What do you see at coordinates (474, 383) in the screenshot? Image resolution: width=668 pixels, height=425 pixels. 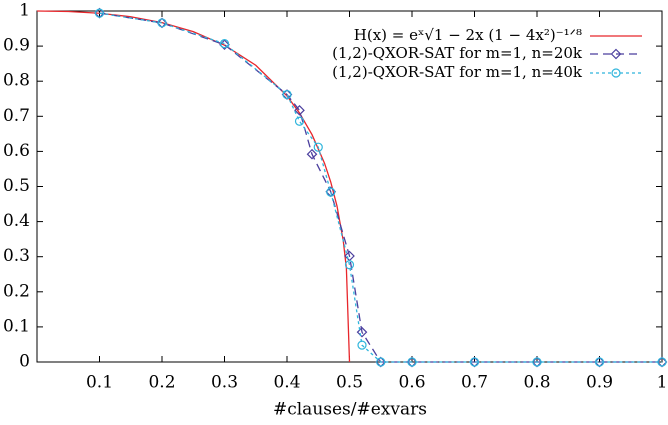 I see `x-tick-label: 0.7` at bounding box center [474, 383].